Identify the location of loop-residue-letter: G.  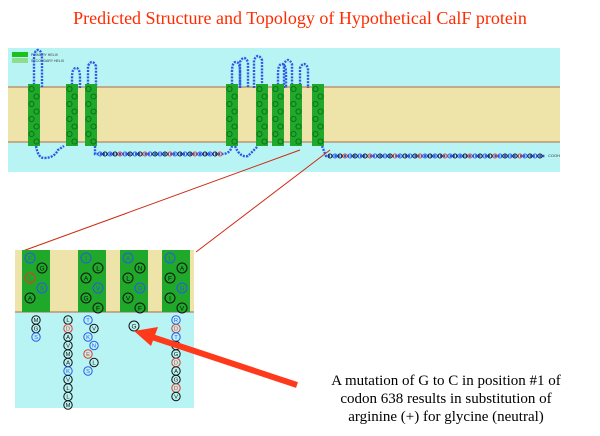
(36, 330).